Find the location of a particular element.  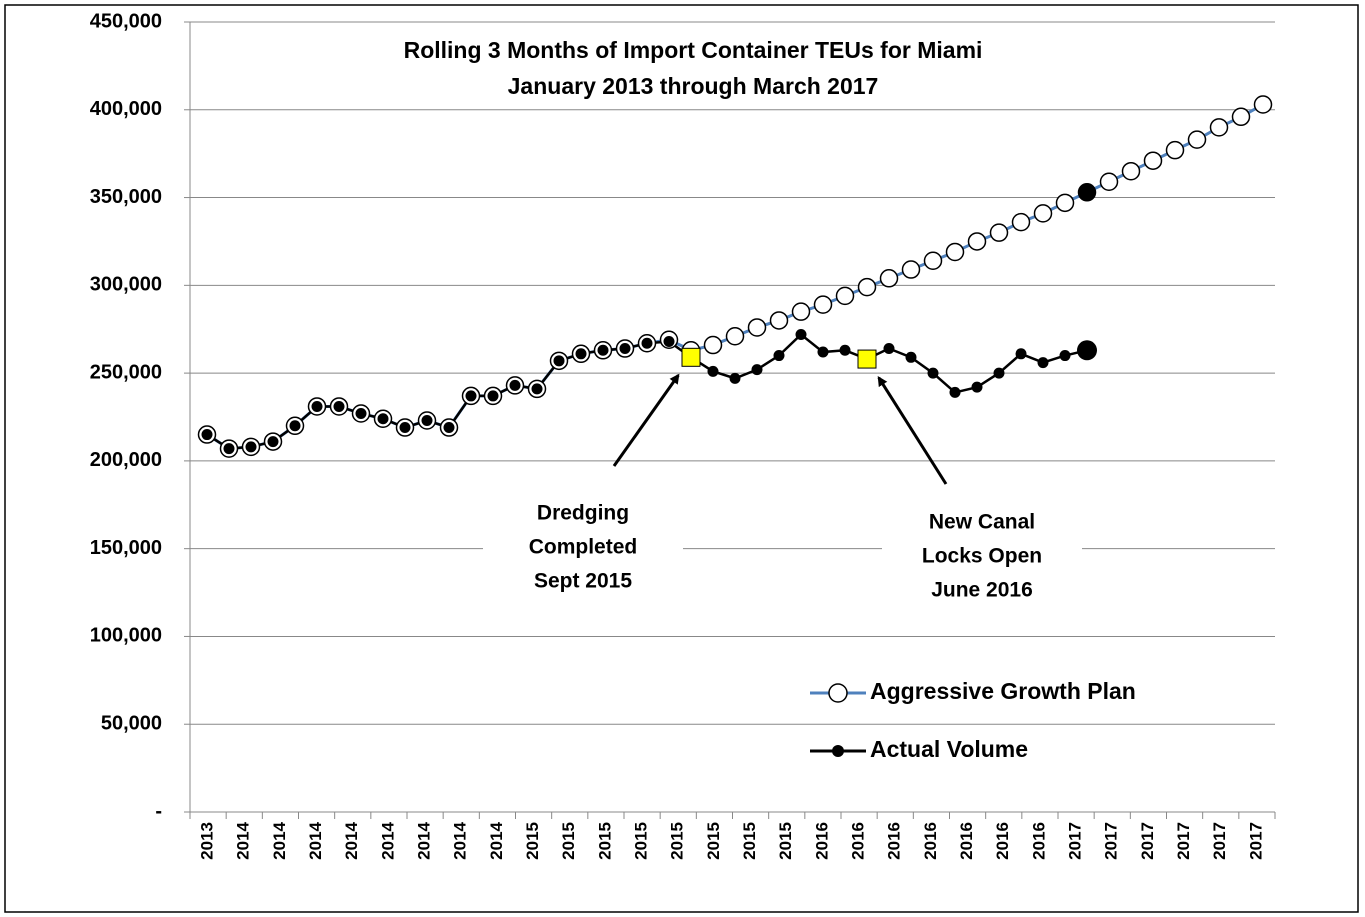

annotation-text: June 2016 is located at coordinates (982, 590).